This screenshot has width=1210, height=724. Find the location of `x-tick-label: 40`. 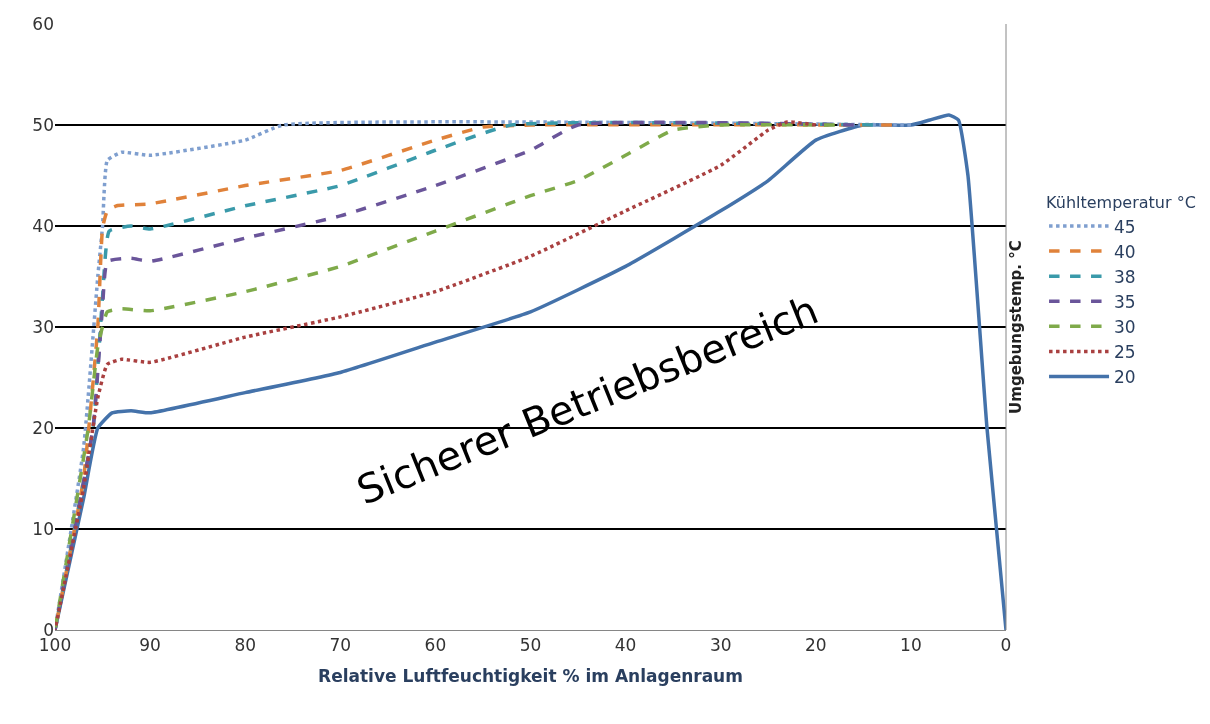

x-tick-label: 40 is located at coordinates (625, 645).